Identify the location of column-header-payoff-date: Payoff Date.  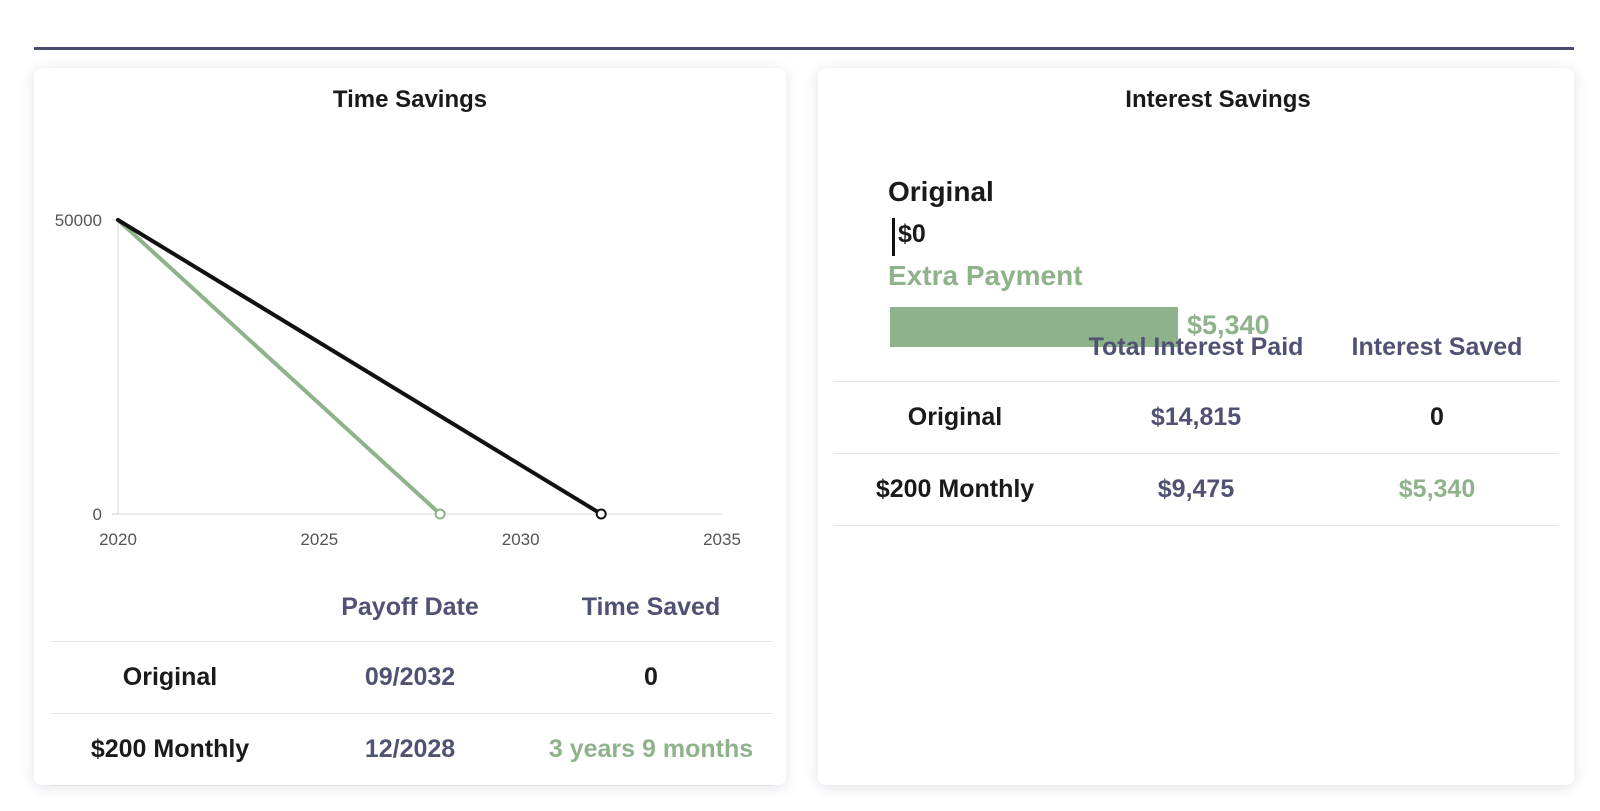
(410, 607).